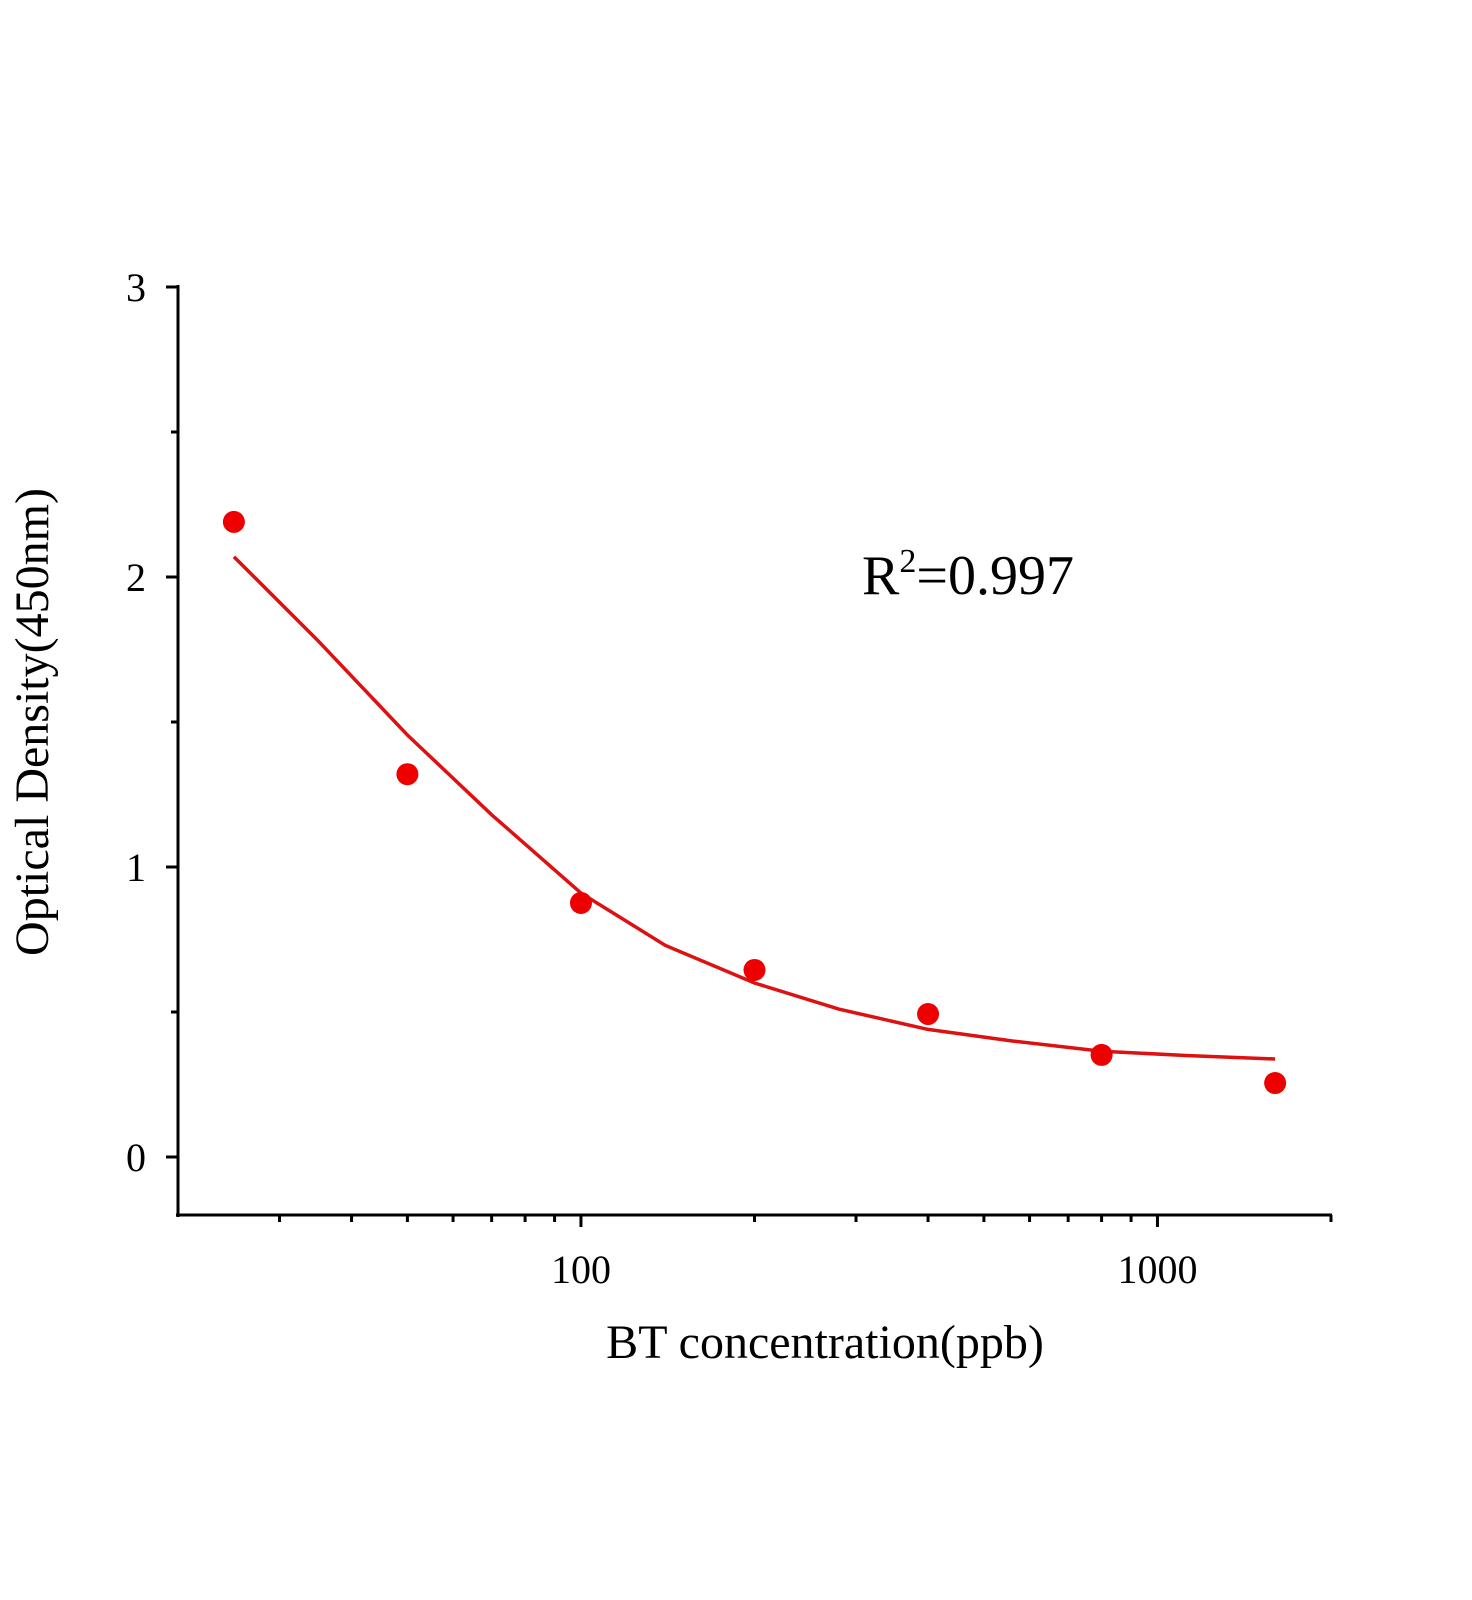 The image size is (1472, 1600). I want to click on annotation-superscript: 2, so click(907, 561).